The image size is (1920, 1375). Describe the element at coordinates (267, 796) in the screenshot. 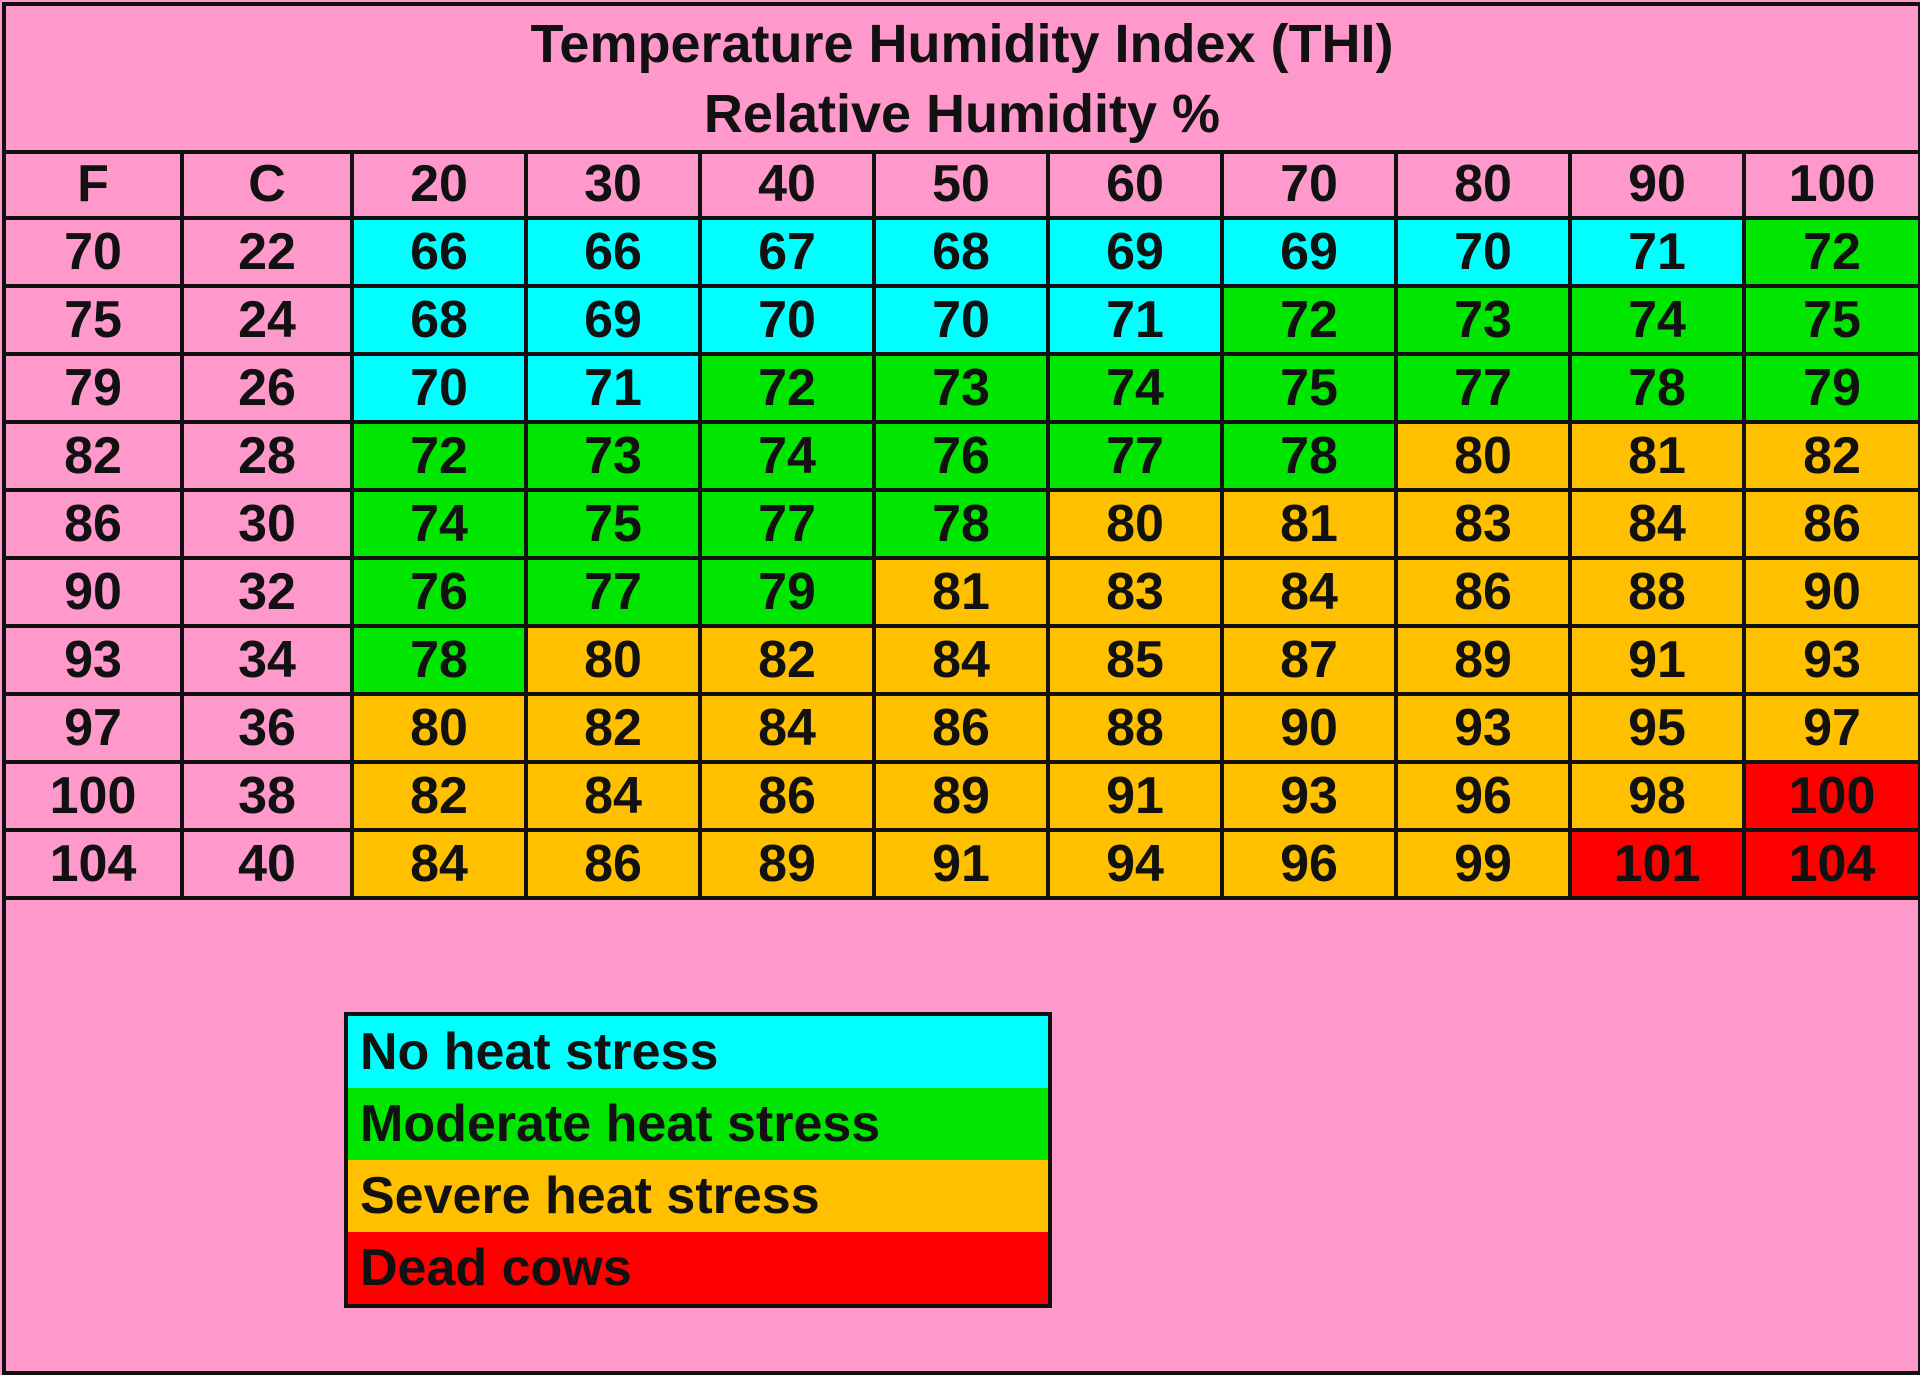

I see `temp-c-cell: 38` at that location.